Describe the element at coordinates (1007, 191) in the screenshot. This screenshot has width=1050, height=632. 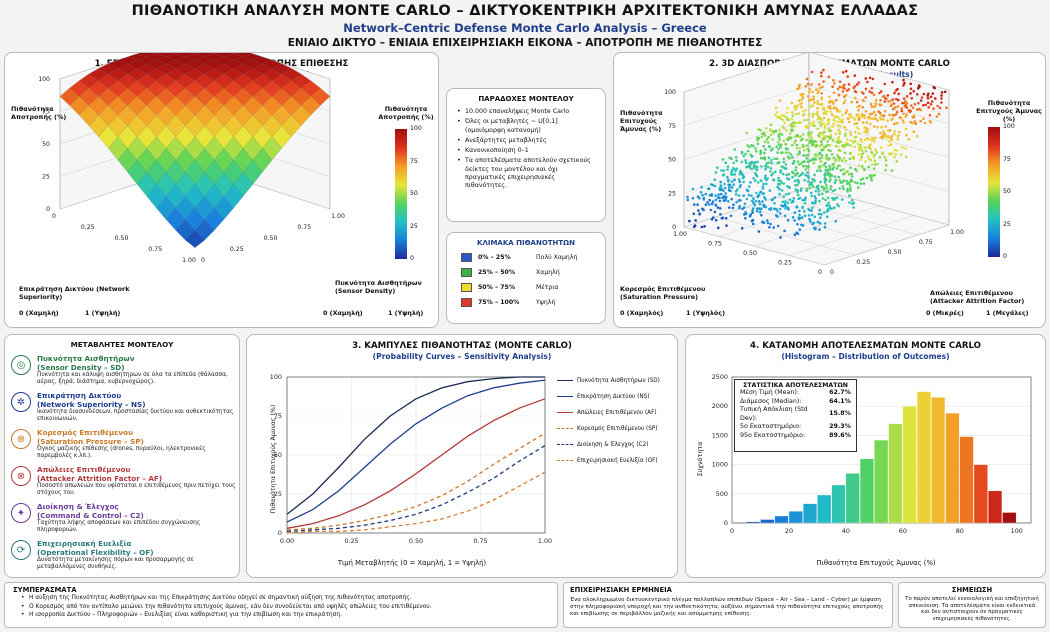
I see `colorbar-tick: 50` at that location.